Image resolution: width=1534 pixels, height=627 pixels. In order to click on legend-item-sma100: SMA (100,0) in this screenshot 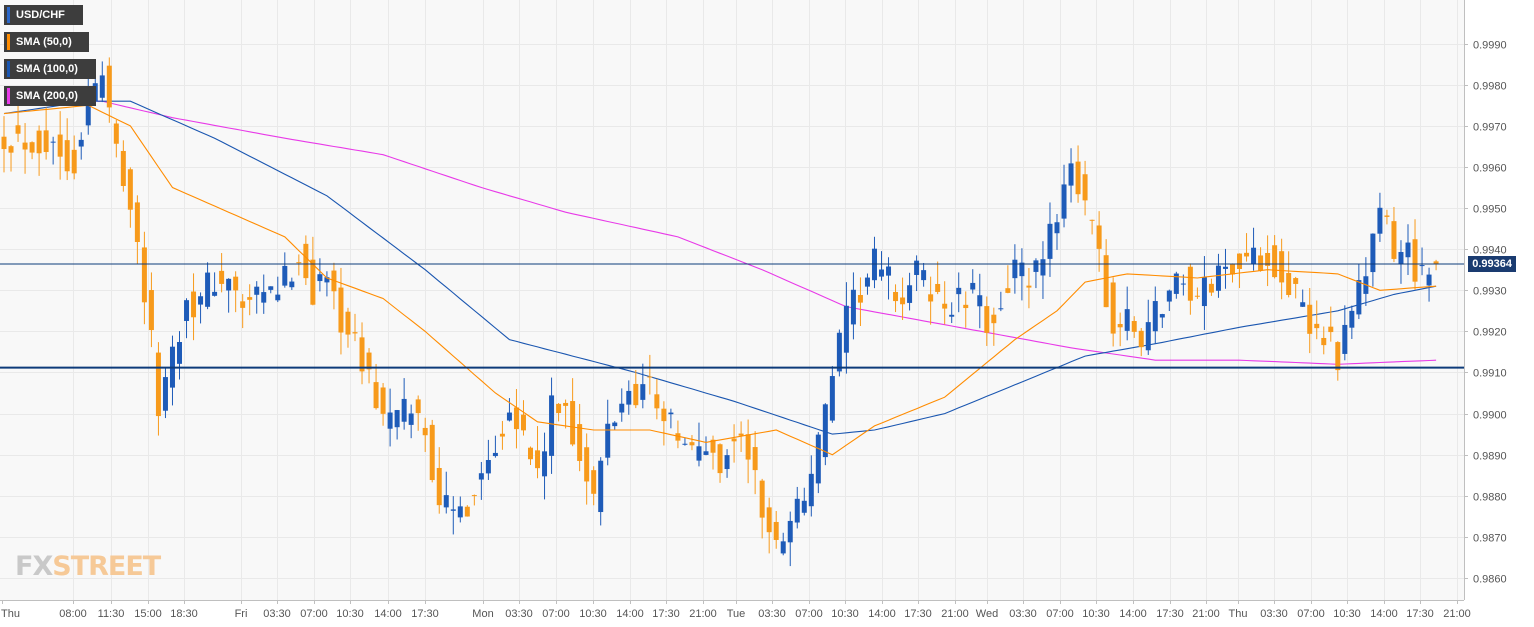, I will do `click(50, 69)`.